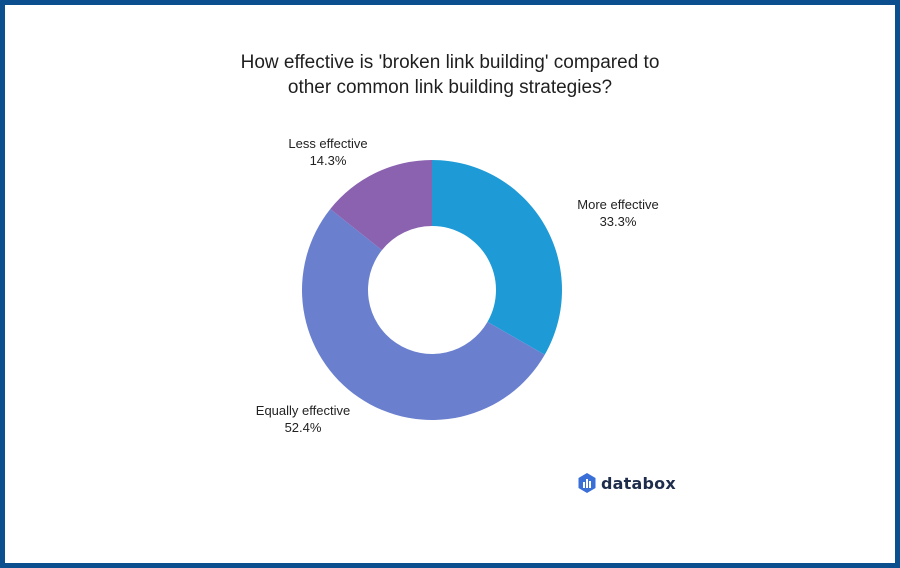 This screenshot has width=900, height=568. What do you see at coordinates (381, 205) in the screenshot?
I see `donut-slice-less-effective` at bounding box center [381, 205].